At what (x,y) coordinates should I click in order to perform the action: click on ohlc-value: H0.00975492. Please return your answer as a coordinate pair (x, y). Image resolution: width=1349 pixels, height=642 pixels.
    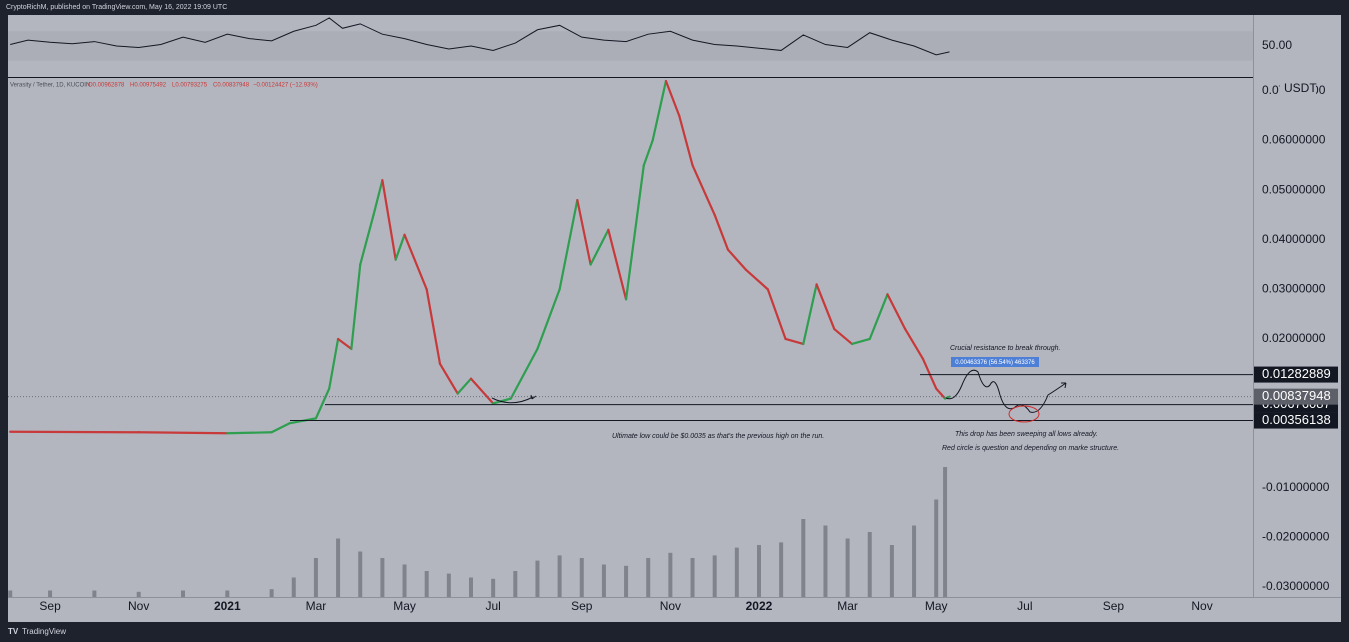
    Looking at the image, I should click on (148, 86).